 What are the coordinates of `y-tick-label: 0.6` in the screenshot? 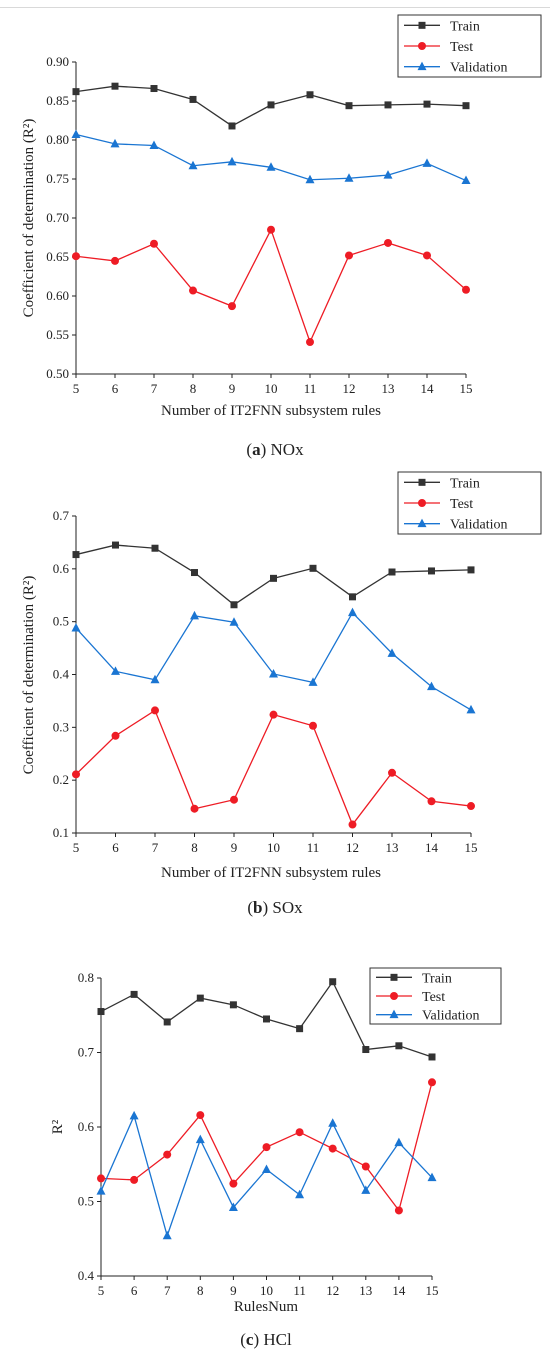 It's located at (86, 1126).